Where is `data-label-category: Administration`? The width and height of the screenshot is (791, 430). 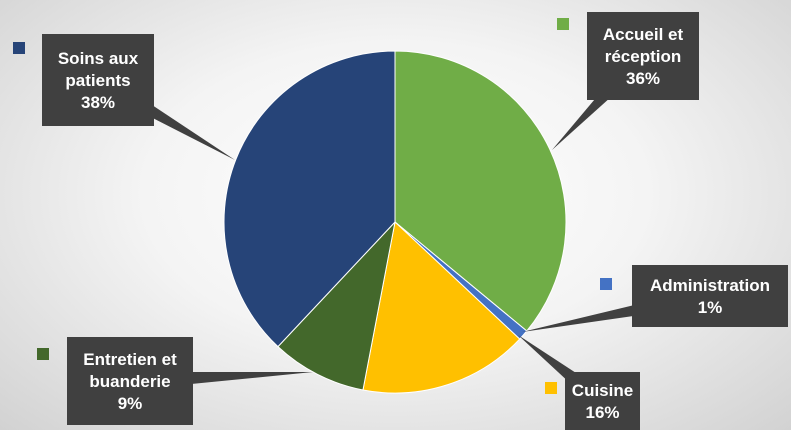
data-label-category: Administration is located at coordinates (710, 285).